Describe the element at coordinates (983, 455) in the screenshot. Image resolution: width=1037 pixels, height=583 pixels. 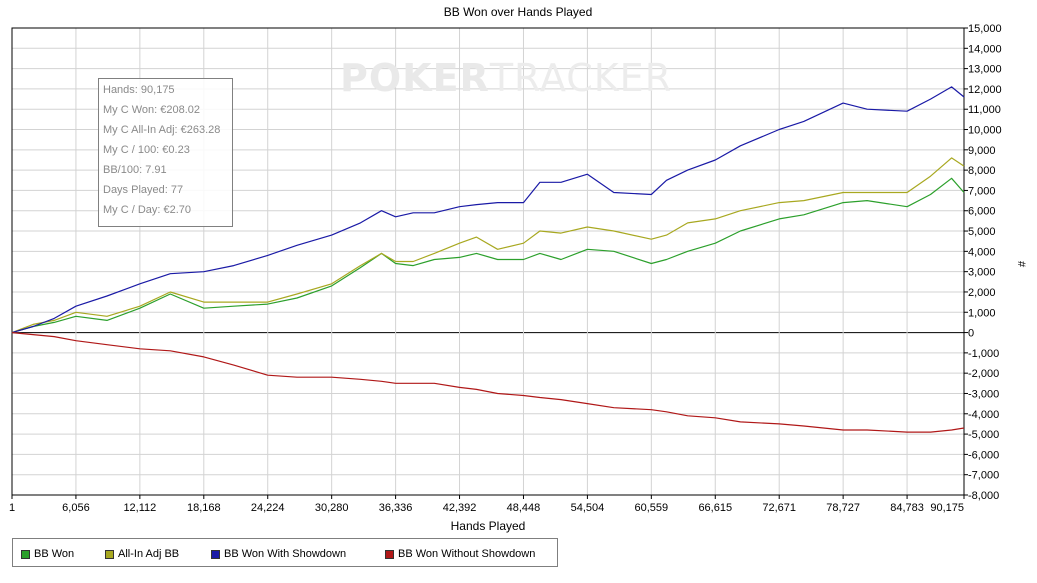
I see `y-tick-label: -6,000` at that location.